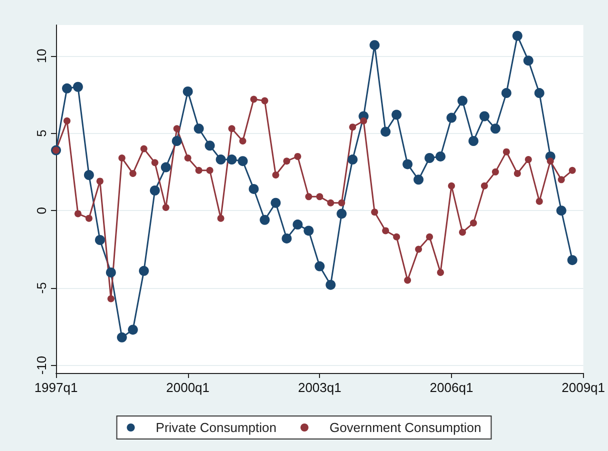 The image size is (608, 451). Describe the element at coordinates (41, 133) in the screenshot. I see `y-tick-label: 5` at that location.